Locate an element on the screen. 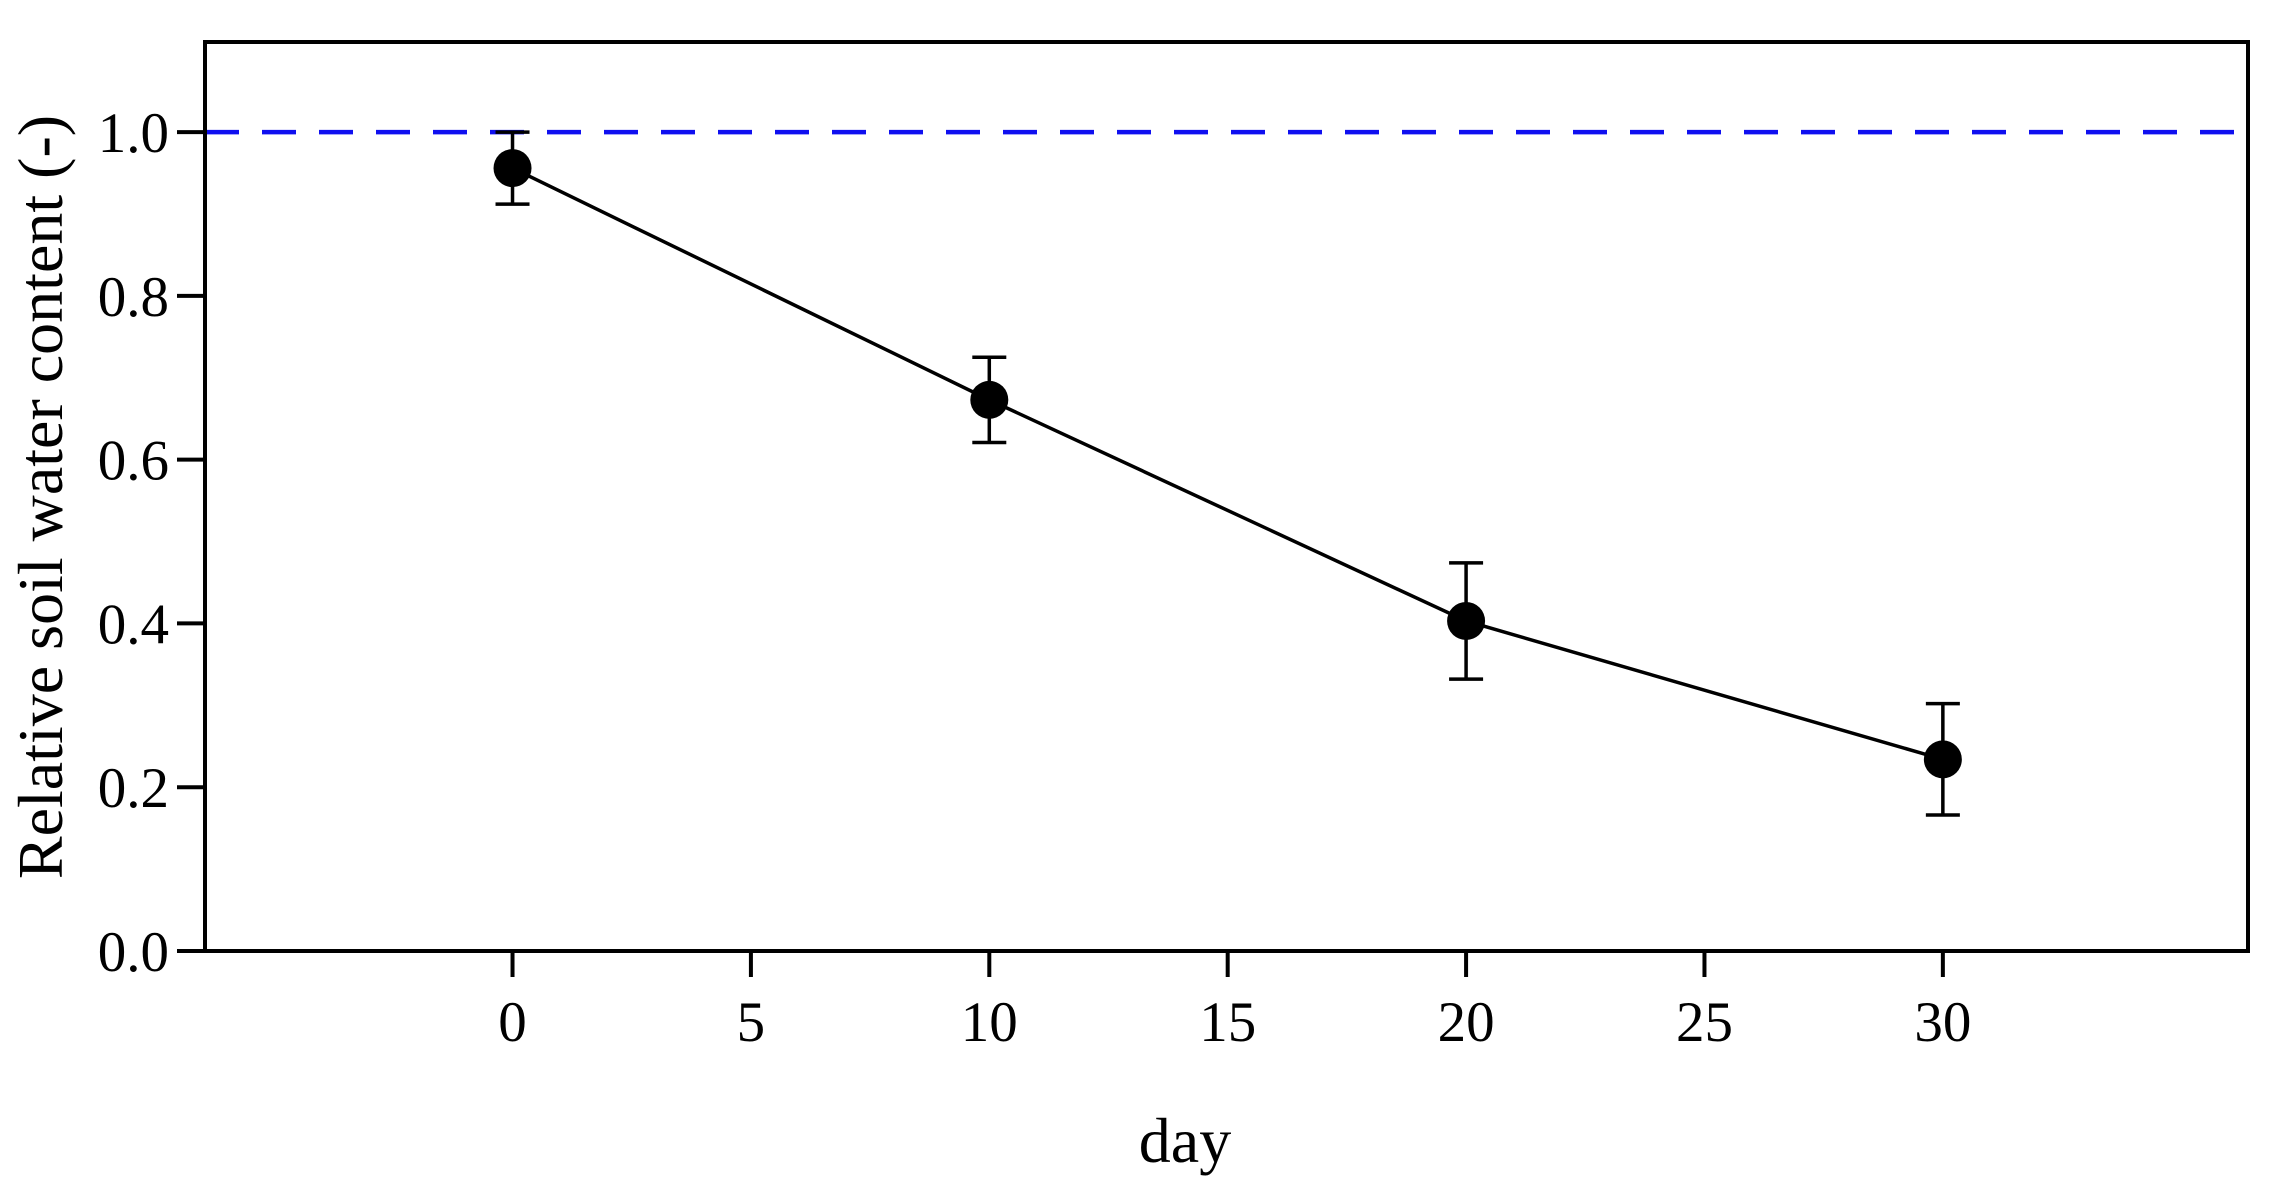 The height and width of the screenshot is (1177, 2292). y-axis-title: Relative soil water content (-) is located at coordinates (40, 497).